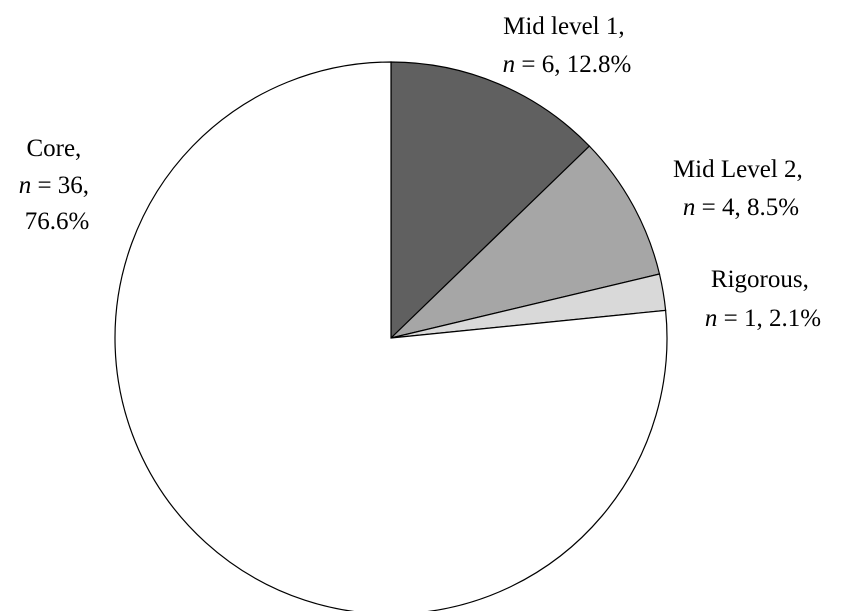 Image resolution: width=849 pixels, height=611 pixels. I want to click on label-mid-level-2-line1: Mid Level 2,, so click(738, 169).